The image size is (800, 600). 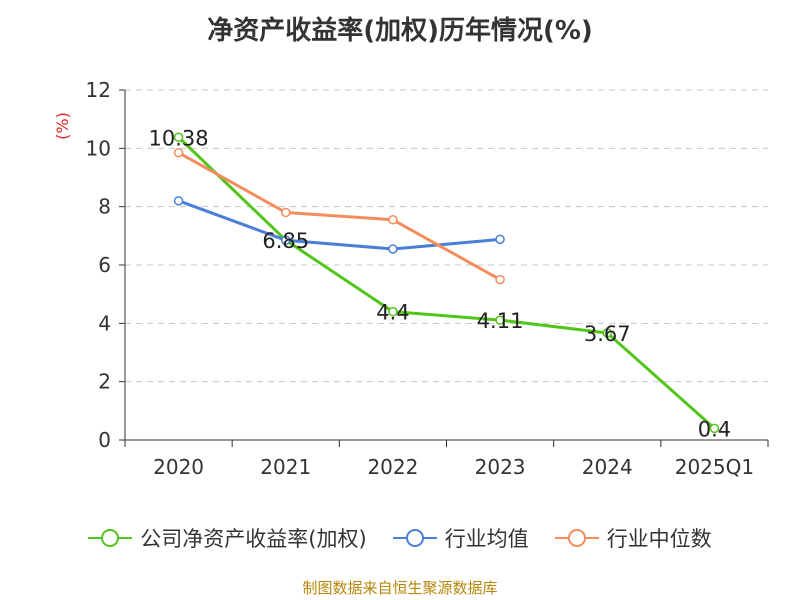 I want to click on data-label: 4.11, so click(x=500, y=321).